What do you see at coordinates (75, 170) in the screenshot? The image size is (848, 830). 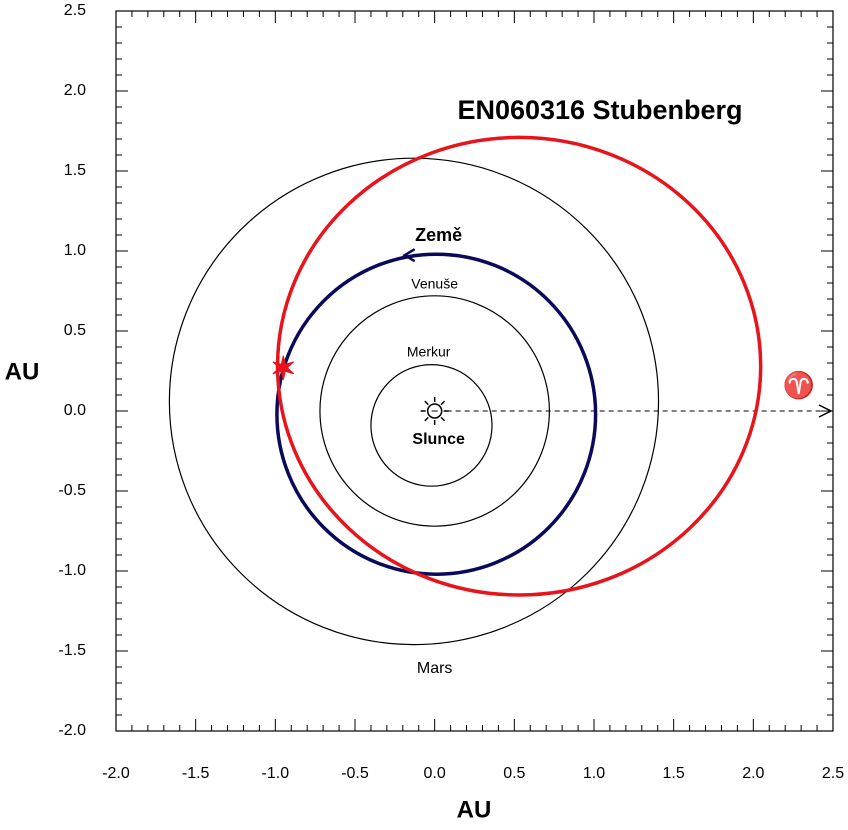 I see `y-tick-label: 1.5` at bounding box center [75, 170].